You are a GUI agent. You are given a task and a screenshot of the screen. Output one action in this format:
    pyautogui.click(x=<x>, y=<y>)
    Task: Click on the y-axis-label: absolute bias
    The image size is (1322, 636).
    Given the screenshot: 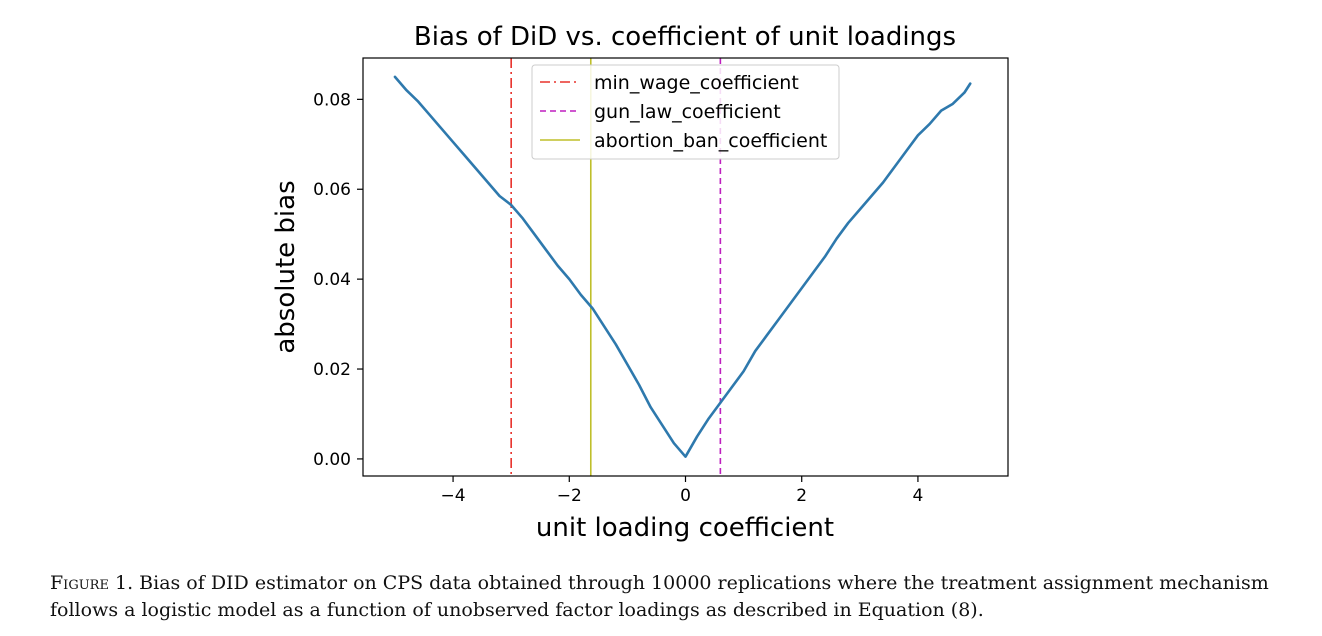 What is the action you would take?
    pyautogui.click(x=286, y=266)
    